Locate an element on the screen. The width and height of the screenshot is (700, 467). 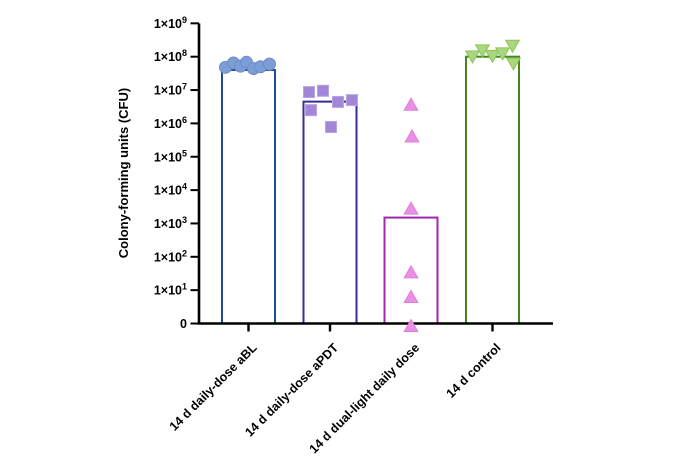
y-tick-label: 1×10⁵ is located at coordinates (170, 156).